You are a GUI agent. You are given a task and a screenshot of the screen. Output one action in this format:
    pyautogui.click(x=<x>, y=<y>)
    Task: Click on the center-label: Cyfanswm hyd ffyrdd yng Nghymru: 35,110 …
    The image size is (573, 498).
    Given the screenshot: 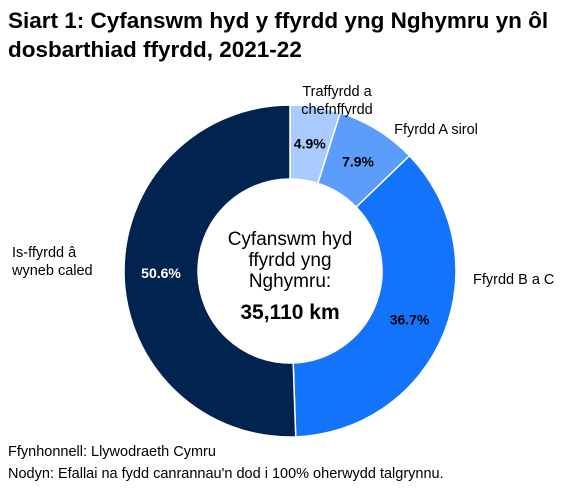 What is the action you would take?
    pyautogui.click(x=290, y=276)
    